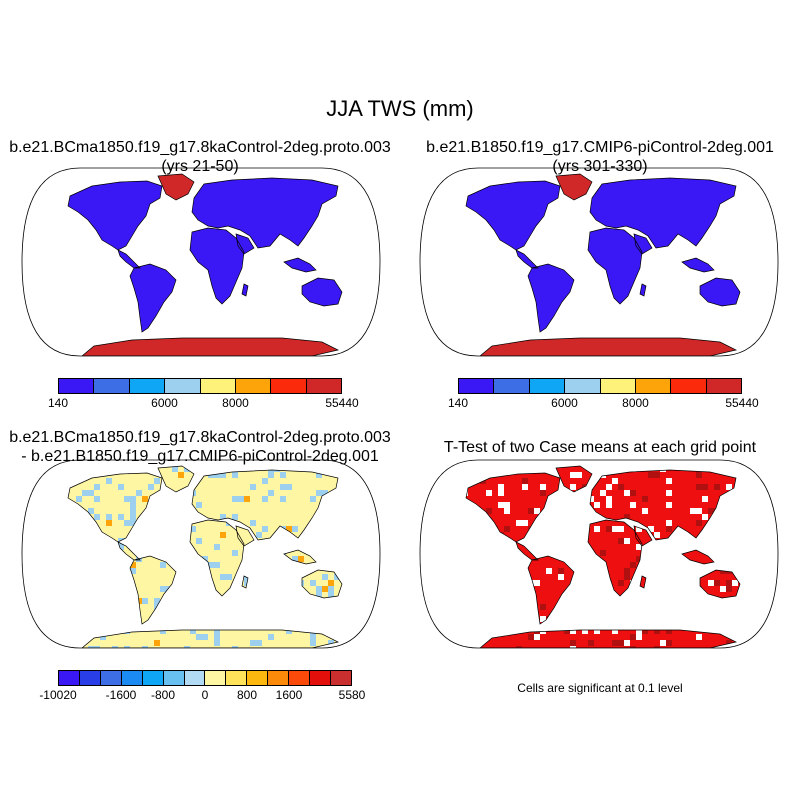 The width and height of the screenshot is (800, 800). What do you see at coordinates (205, 695) in the screenshot?
I see `colorbar-tick-label: 0` at bounding box center [205, 695].